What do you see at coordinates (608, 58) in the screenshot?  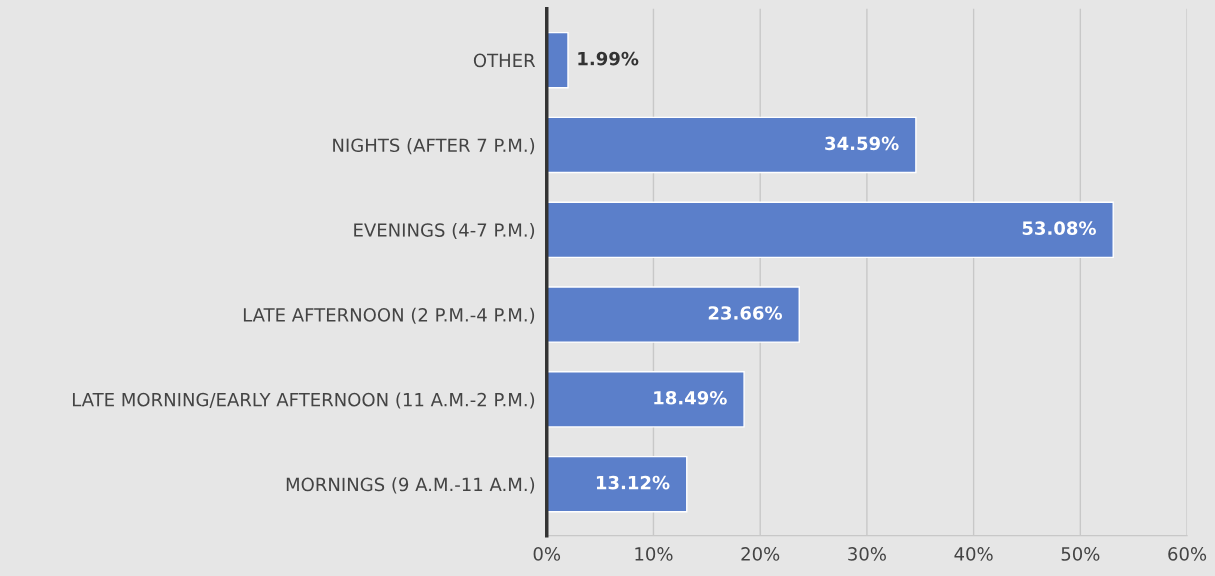 I see `data-label: 1.99%` at bounding box center [608, 58].